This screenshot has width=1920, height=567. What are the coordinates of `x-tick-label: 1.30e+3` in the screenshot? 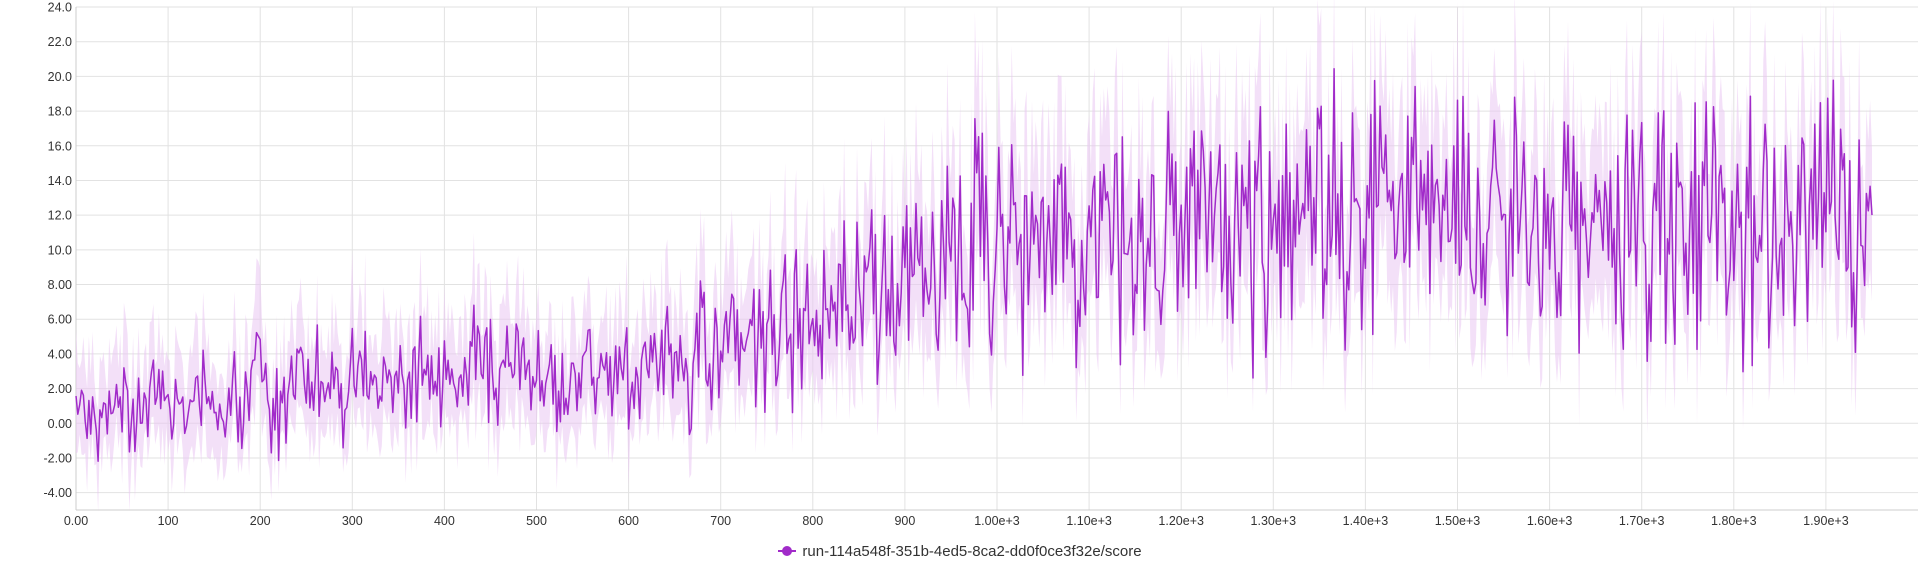 It's located at (1274, 521).